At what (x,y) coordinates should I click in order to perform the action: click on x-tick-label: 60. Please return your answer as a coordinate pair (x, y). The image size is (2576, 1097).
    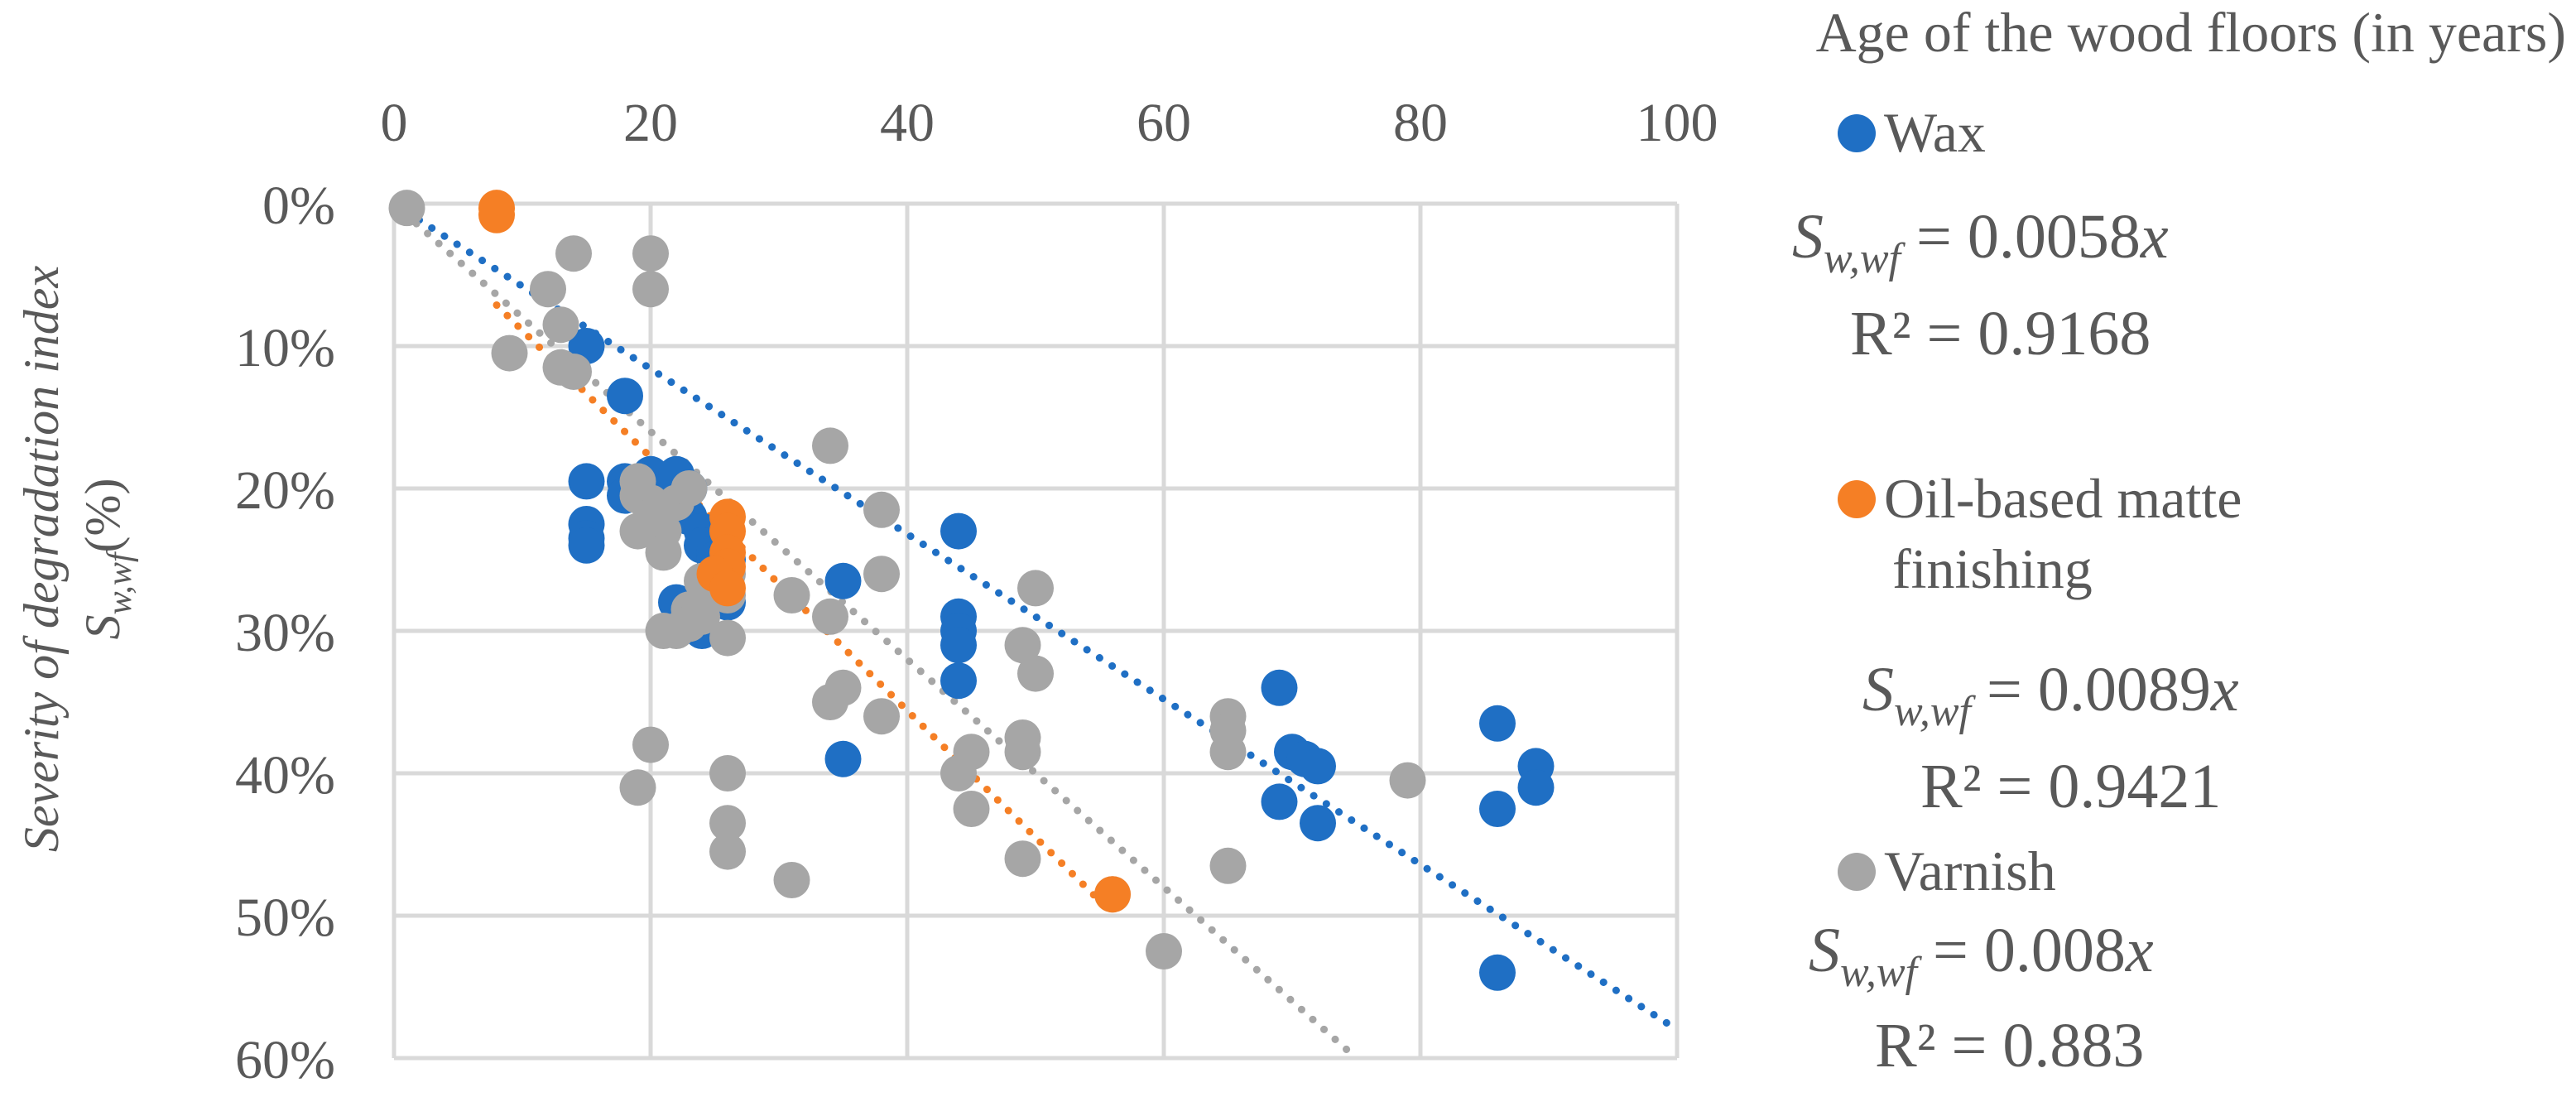
    Looking at the image, I should click on (1164, 123).